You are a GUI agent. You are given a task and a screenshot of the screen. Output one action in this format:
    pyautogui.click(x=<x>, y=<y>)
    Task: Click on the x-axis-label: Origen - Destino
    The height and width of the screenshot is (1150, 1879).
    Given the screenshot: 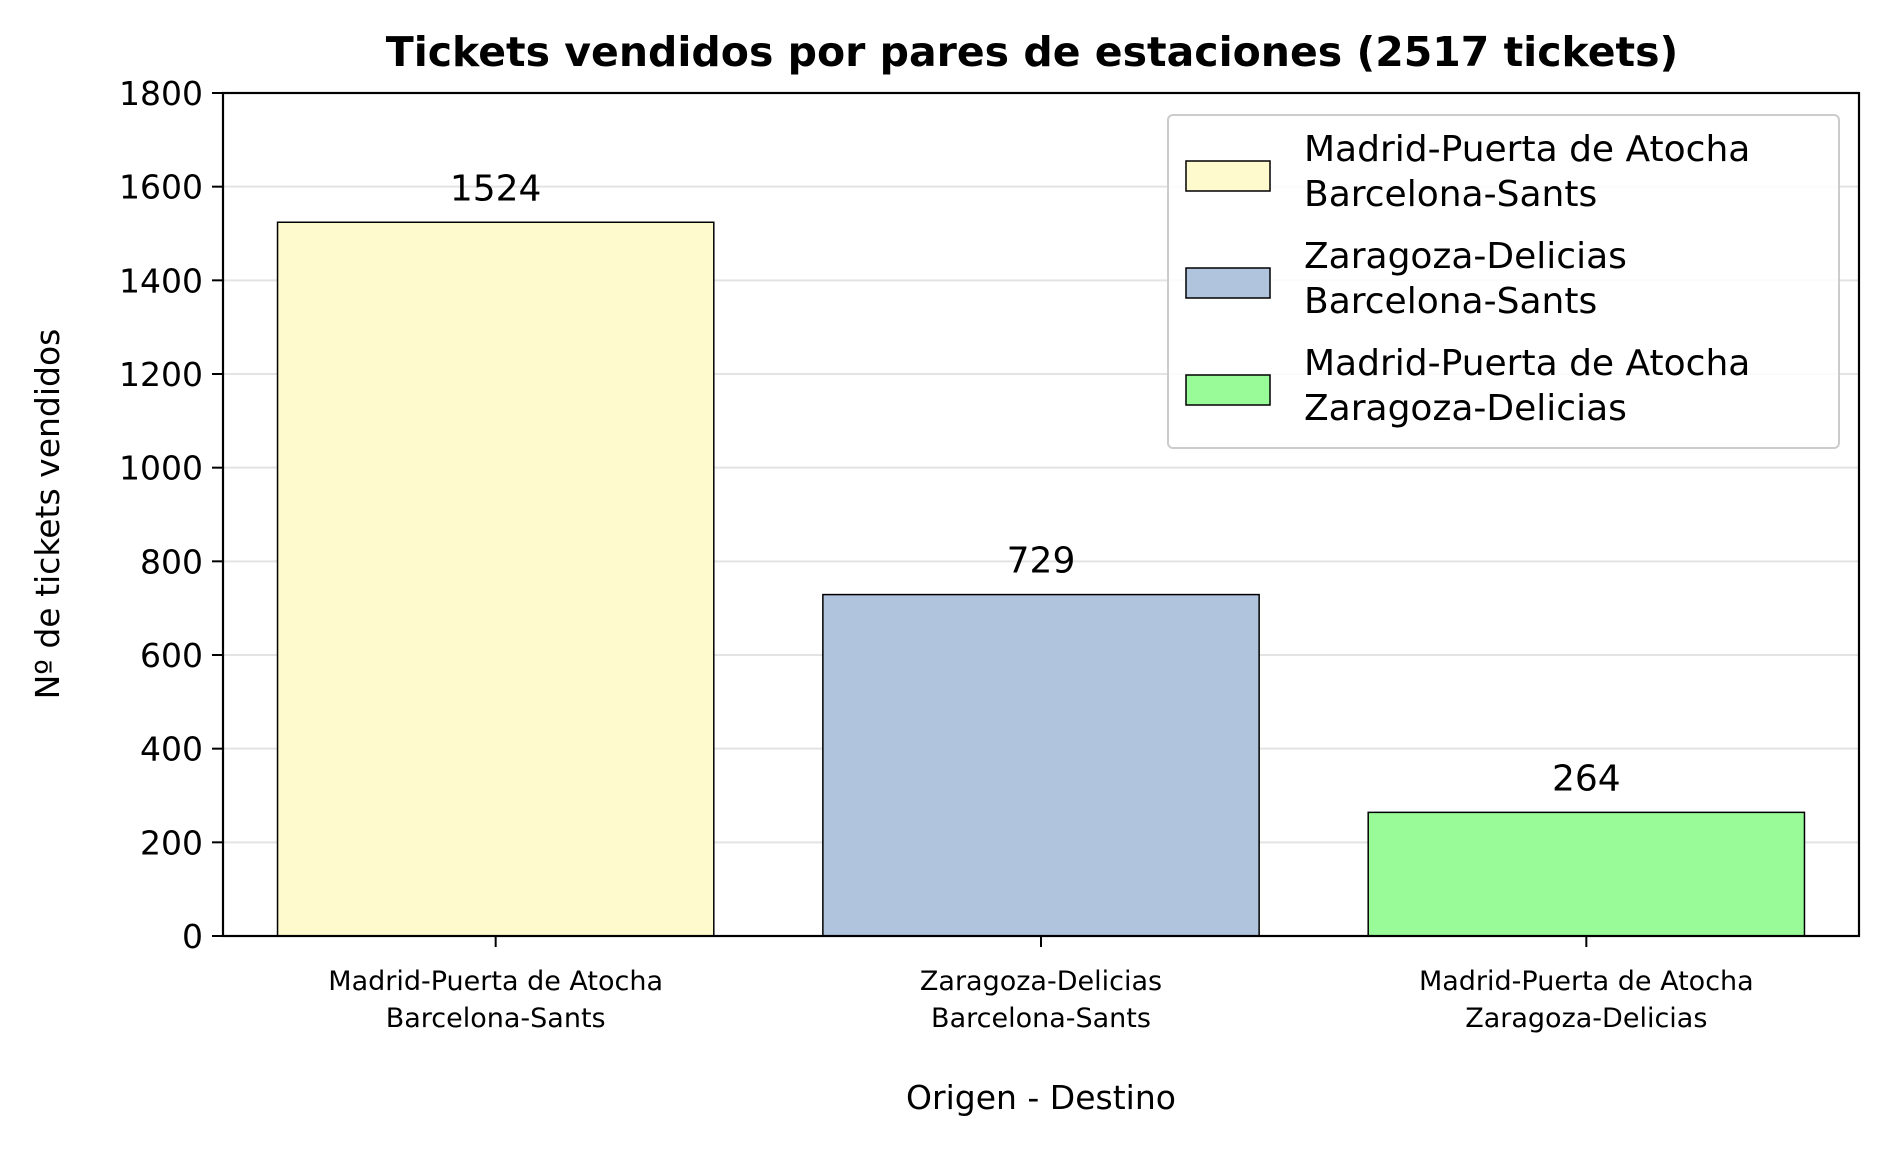 What is the action you would take?
    pyautogui.click(x=1041, y=1097)
    